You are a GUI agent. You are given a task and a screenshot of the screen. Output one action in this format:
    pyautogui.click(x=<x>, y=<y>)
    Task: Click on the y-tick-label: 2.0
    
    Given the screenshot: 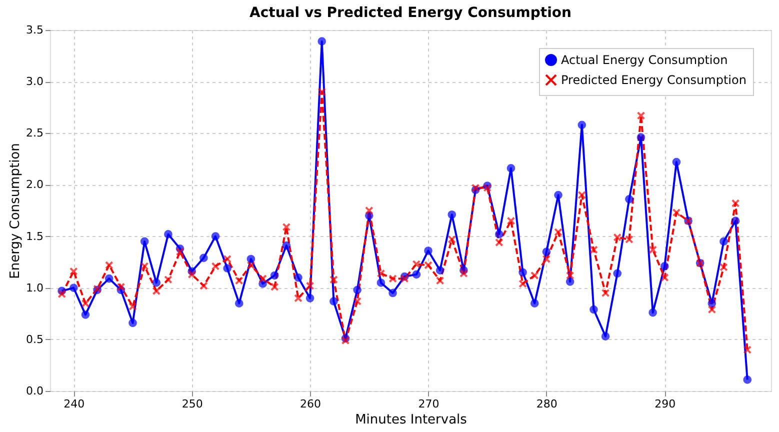 What is the action you would take?
    pyautogui.click(x=35, y=185)
    